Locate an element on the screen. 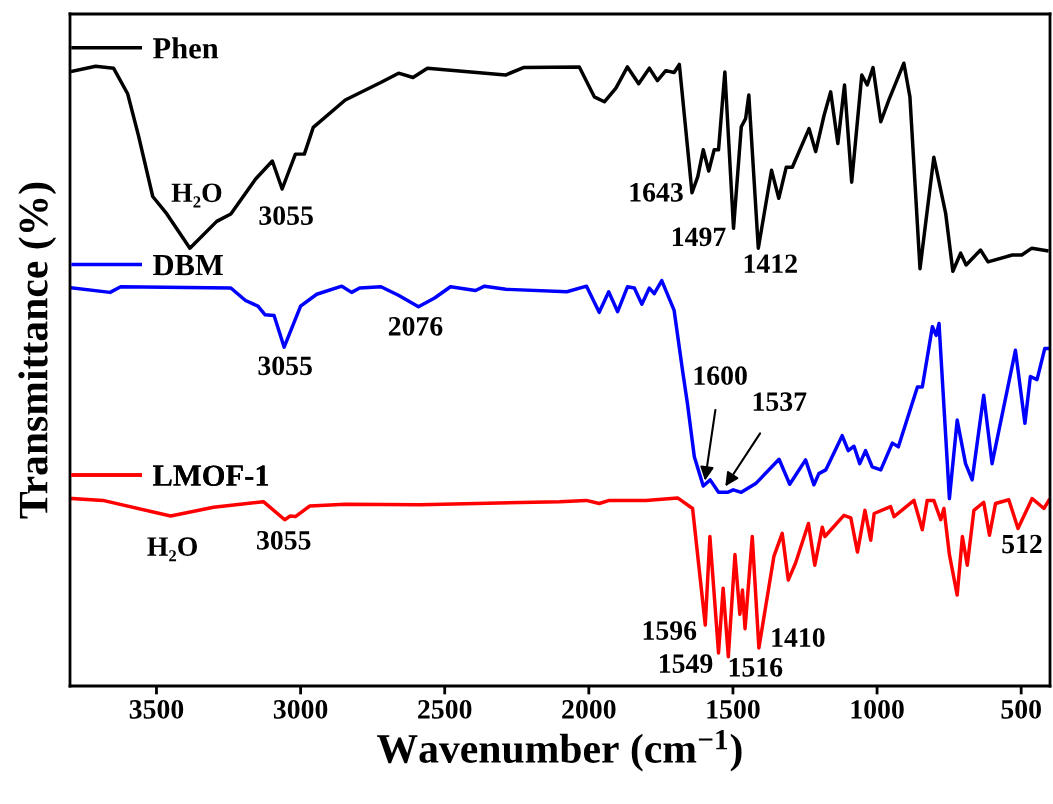 This screenshot has width=1053, height=804. annotation: 1412 is located at coordinates (770, 263).